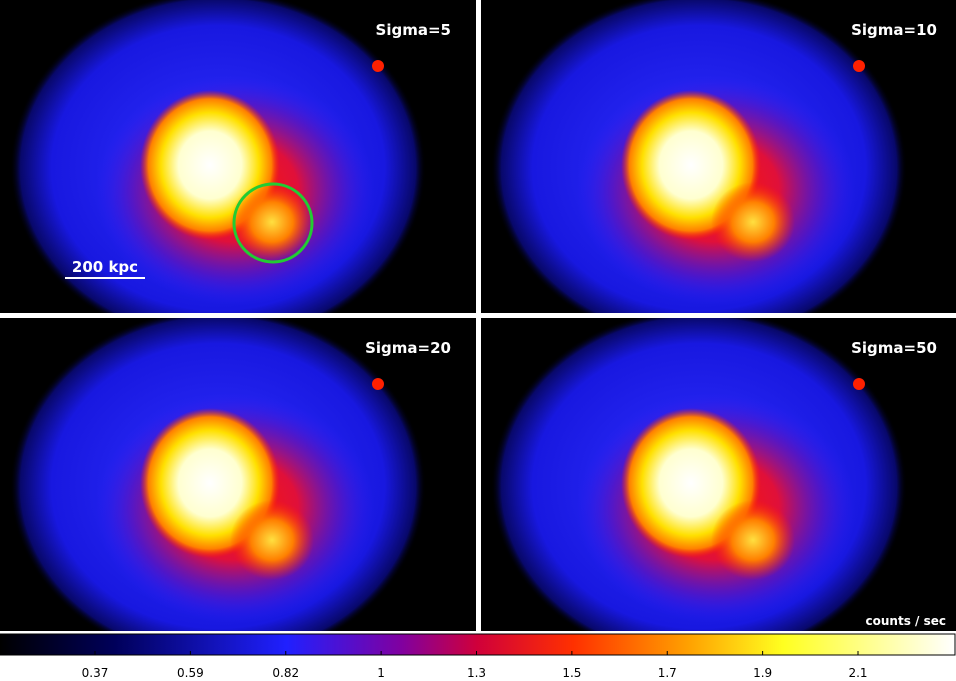 The width and height of the screenshot is (956, 681). I want to click on colorbar-tick-label: 2.1, so click(857, 673).